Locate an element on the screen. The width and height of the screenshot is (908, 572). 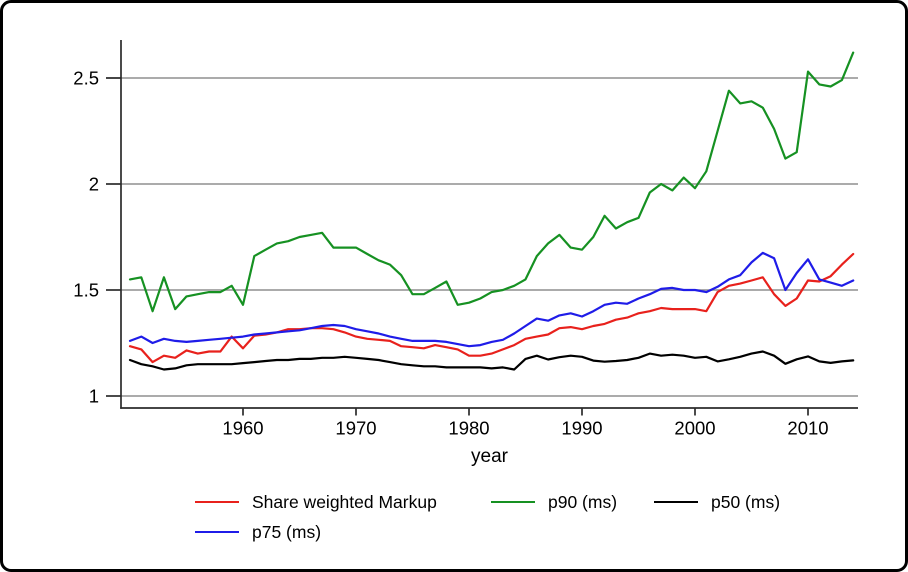
legend-item-p90: p90 (ms) is located at coordinates (554, 502).